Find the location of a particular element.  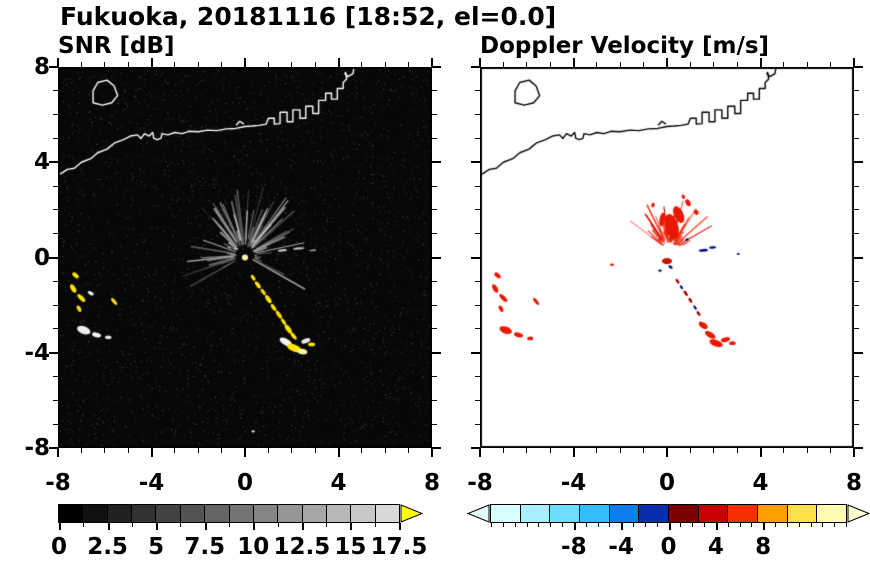

colorbar-over-range-arrow-icon is located at coordinates (412, 515).